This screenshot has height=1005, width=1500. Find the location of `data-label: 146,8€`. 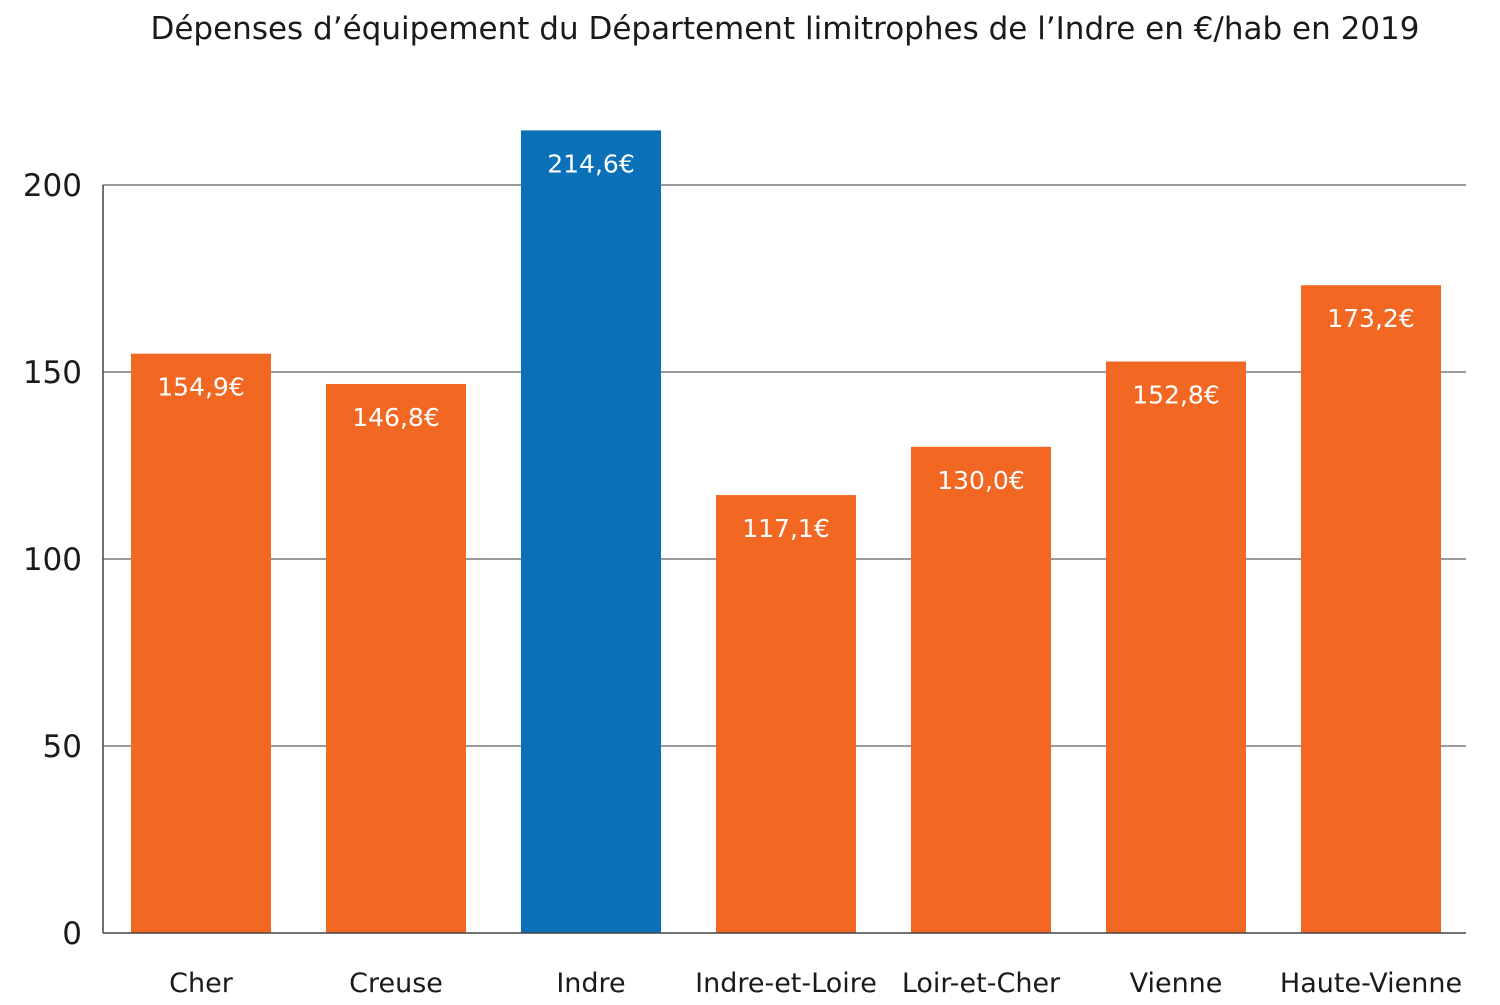

data-label: 146,8€ is located at coordinates (395, 417).